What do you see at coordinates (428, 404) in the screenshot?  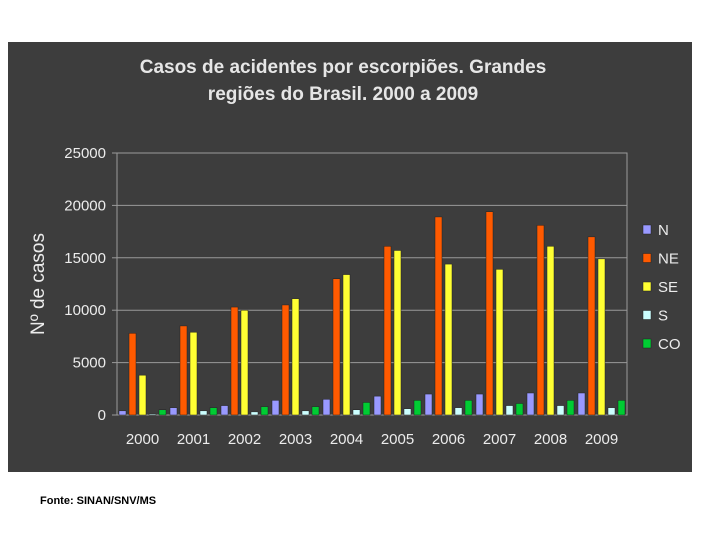 I see `bar-N-2006` at bounding box center [428, 404].